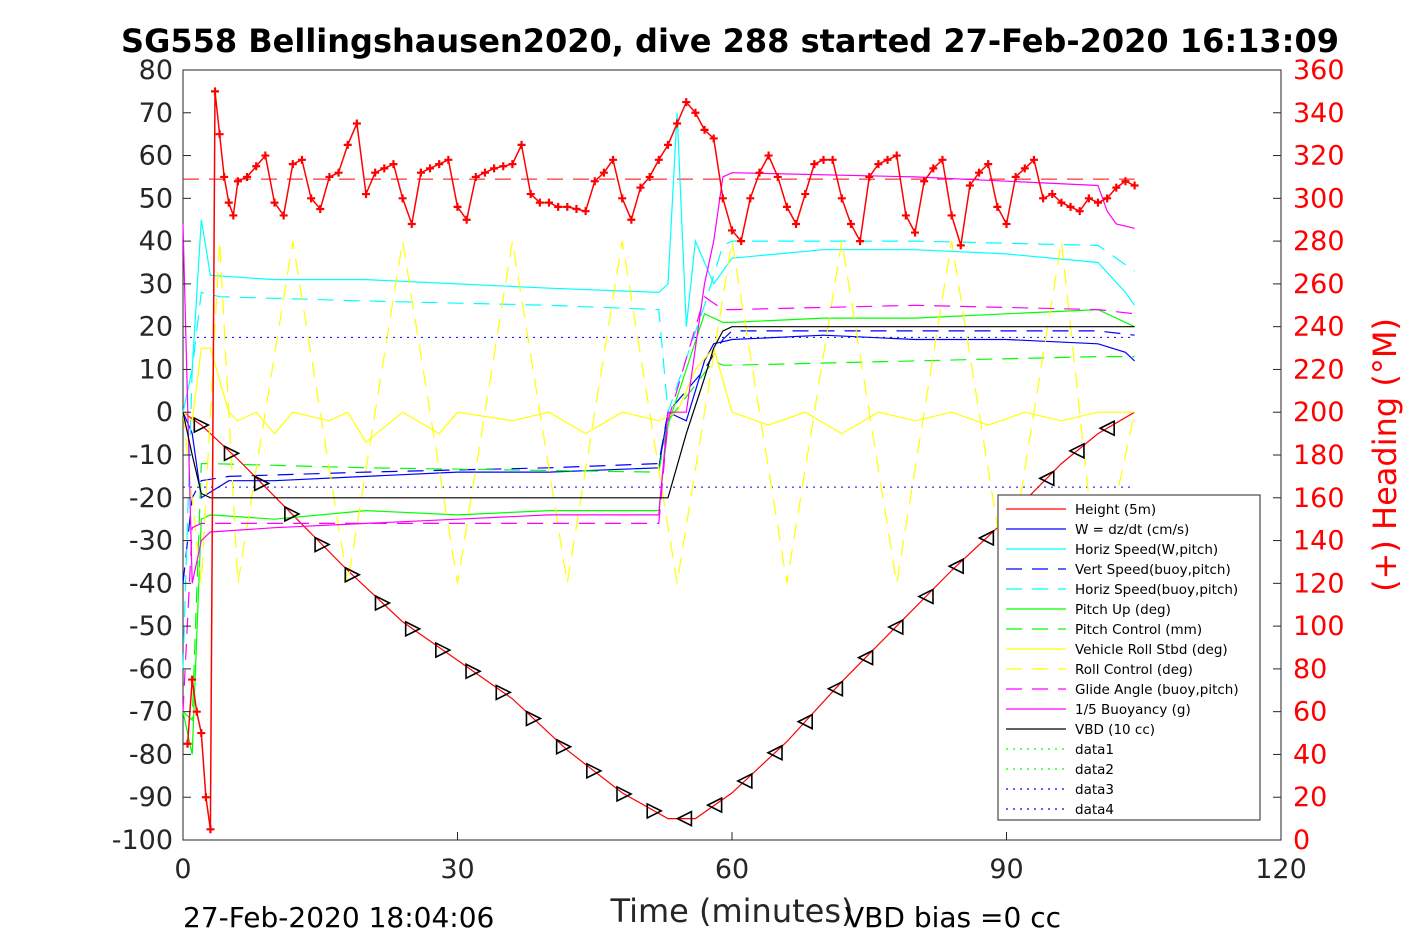  Describe the element at coordinates (156, 284) in the screenshot. I see `left-tick-label: 30` at that location.